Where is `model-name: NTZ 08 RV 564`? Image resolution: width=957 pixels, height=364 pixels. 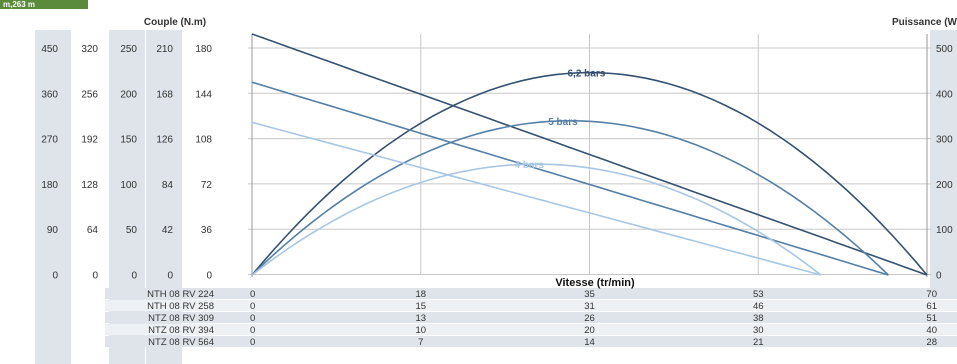 model-name: NTZ 08 RV 564 is located at coordinates (181, 342).